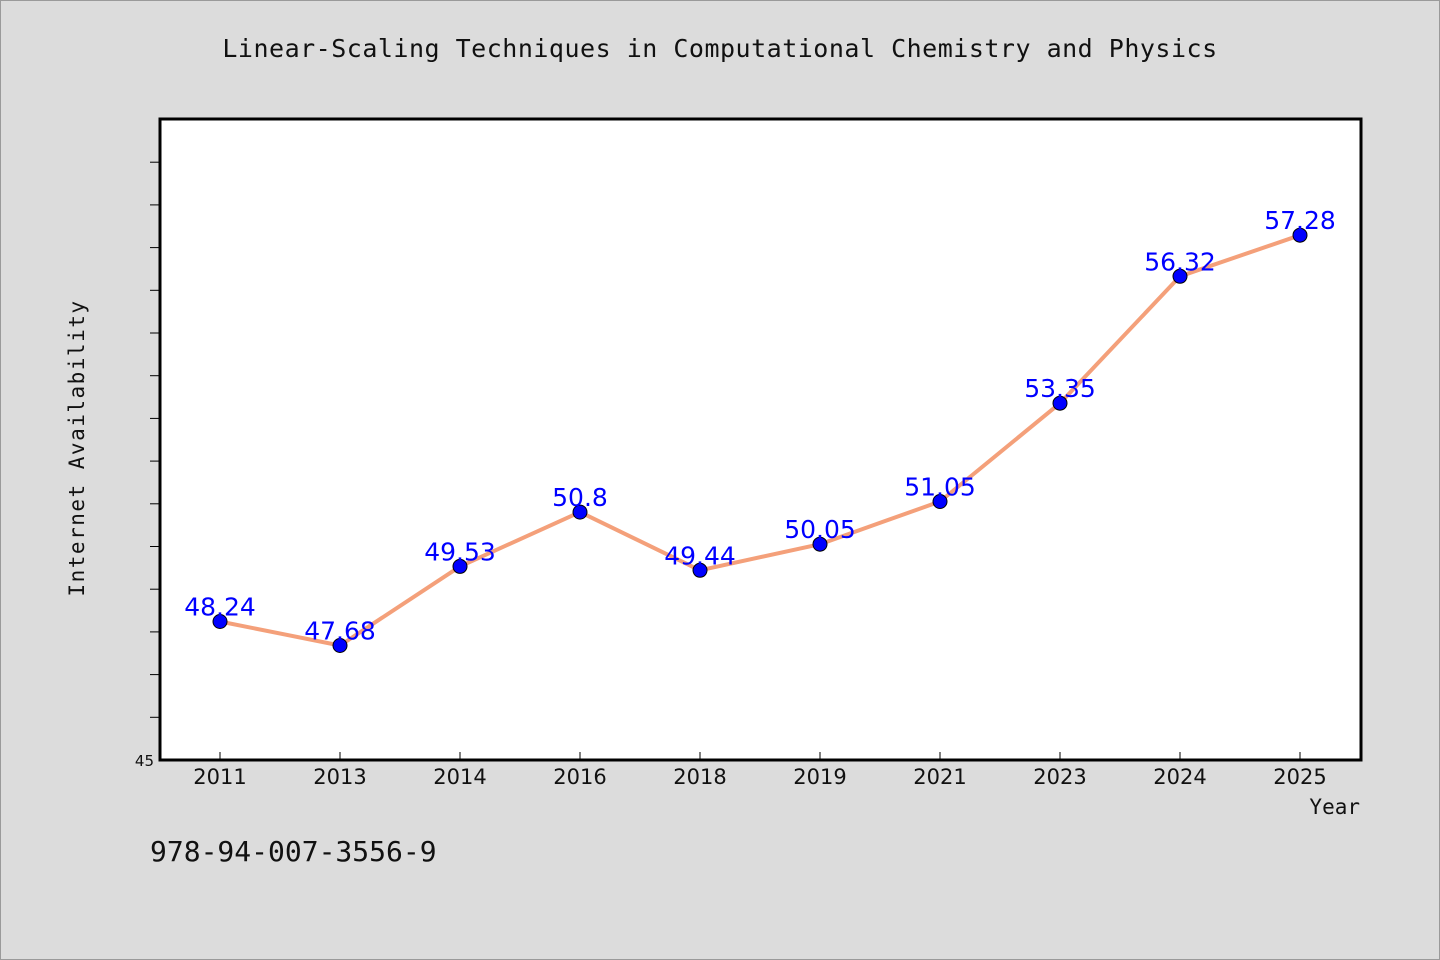 This screenshot has height=960, width=1440. What do you see at coordinates (1179, 777) in the screenshot?
I see `x-tick-label: 2024` at bounding box center [1179, 777].